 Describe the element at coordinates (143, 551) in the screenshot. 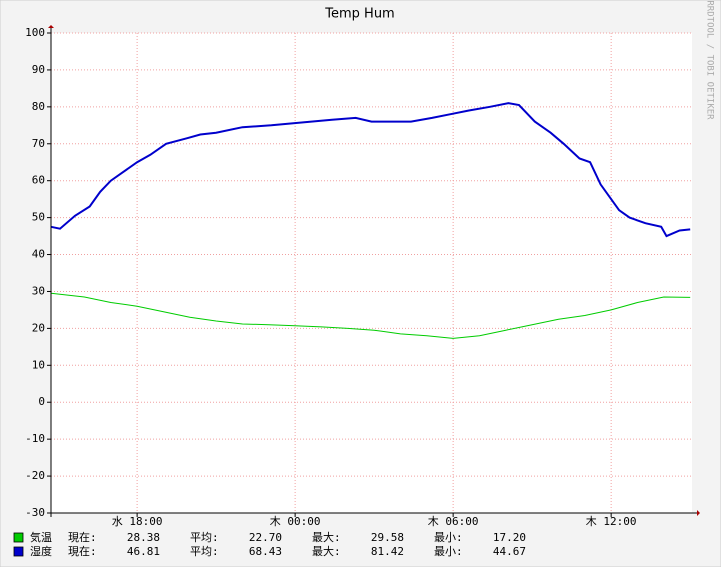

I see `stat-value: 46.81` at that location.